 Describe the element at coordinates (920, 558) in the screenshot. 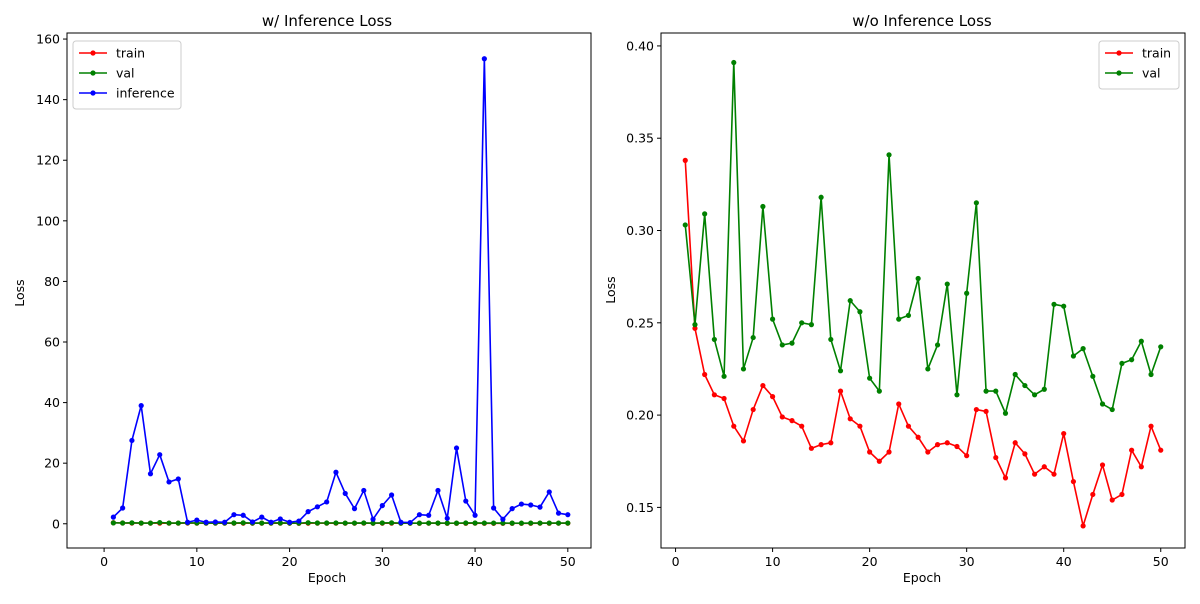

I see `right-x-ticks: 0 10 20 30 40 50` at that location.